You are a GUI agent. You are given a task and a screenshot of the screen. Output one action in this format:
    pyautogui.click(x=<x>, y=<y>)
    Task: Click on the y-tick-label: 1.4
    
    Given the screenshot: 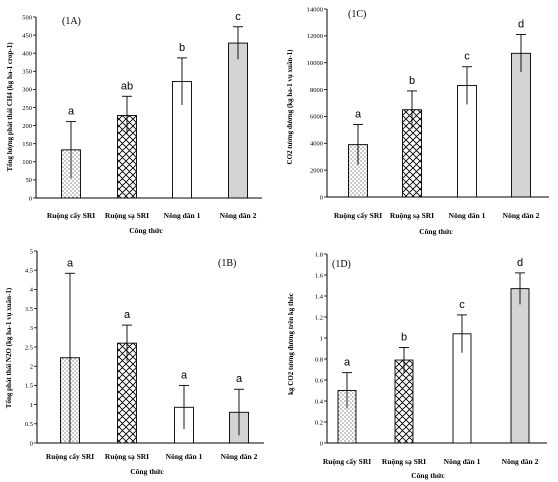 What is the action you would take?
    pyautogui.click(x=319, y=296)
    